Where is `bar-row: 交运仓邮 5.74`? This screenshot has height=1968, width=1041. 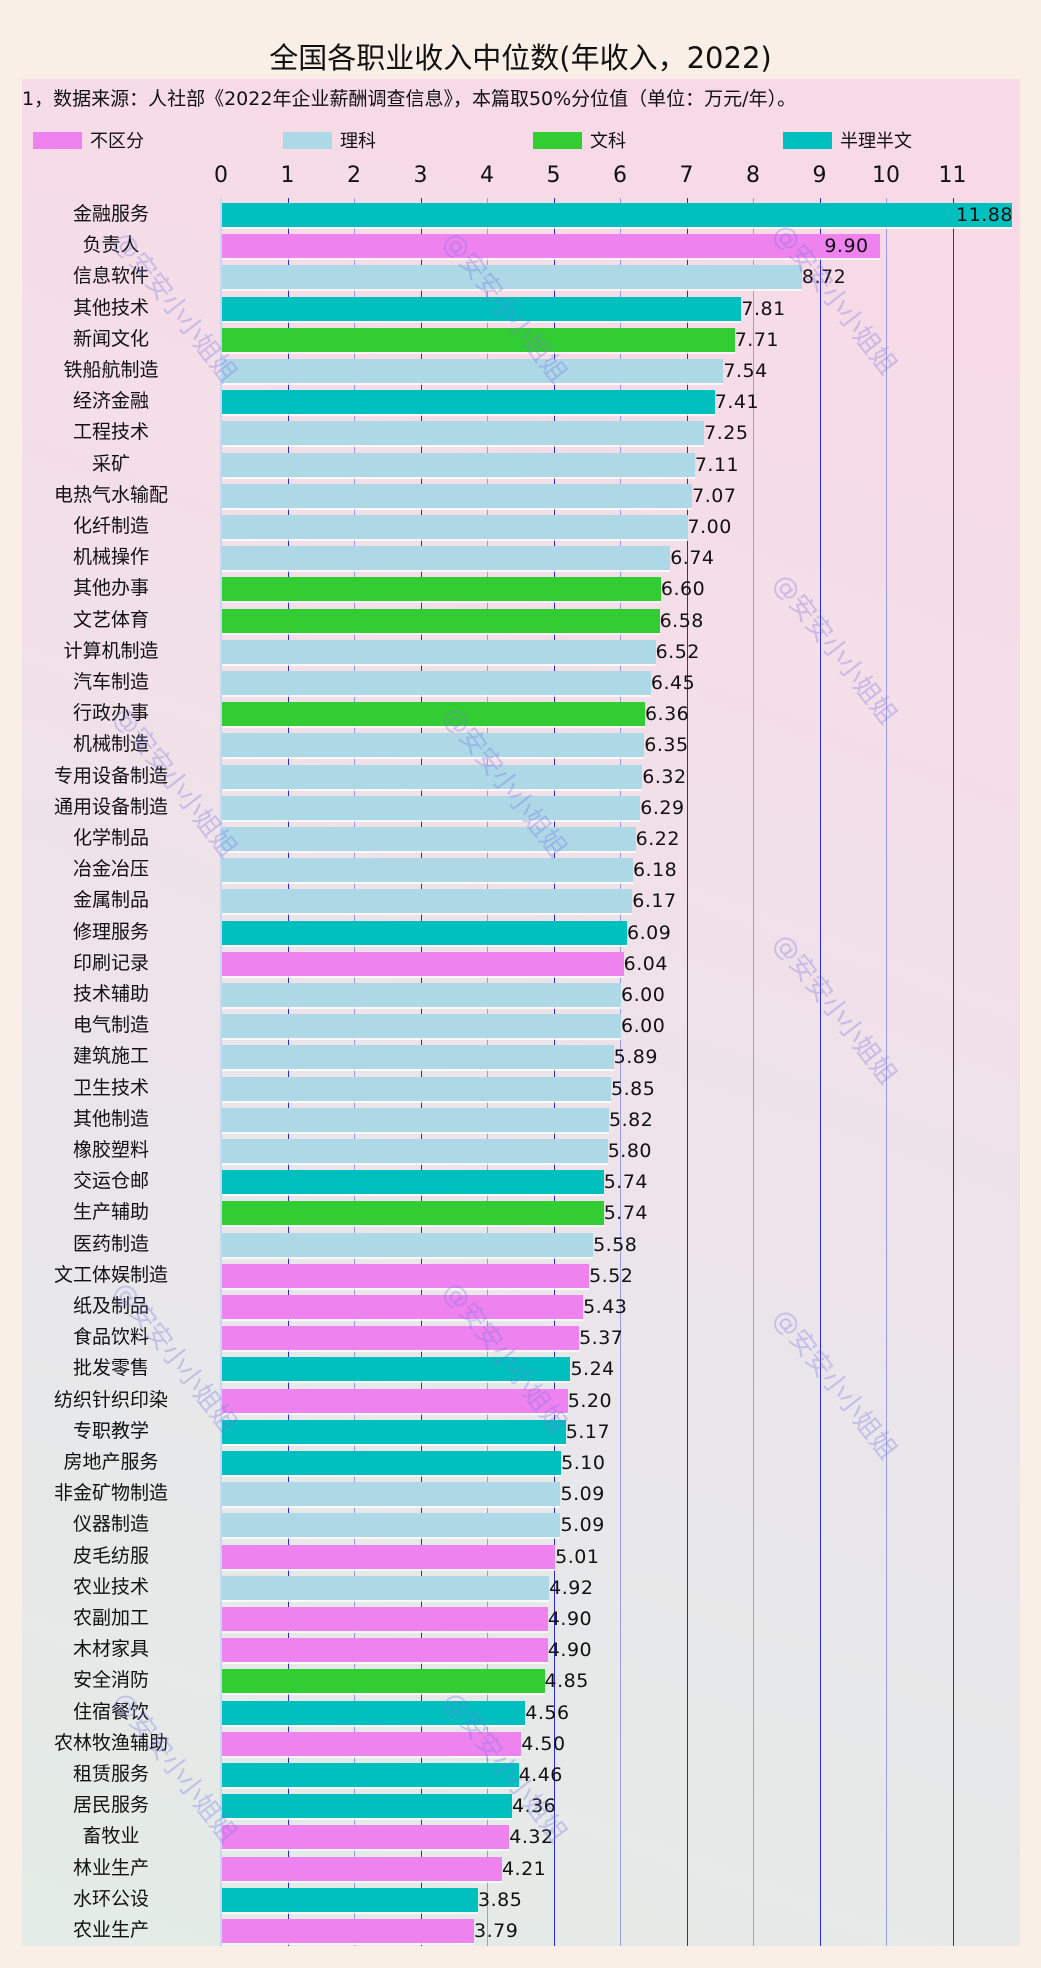 bar-row: 交运仓邮 5.74 is located at coordinates (520, 1180).